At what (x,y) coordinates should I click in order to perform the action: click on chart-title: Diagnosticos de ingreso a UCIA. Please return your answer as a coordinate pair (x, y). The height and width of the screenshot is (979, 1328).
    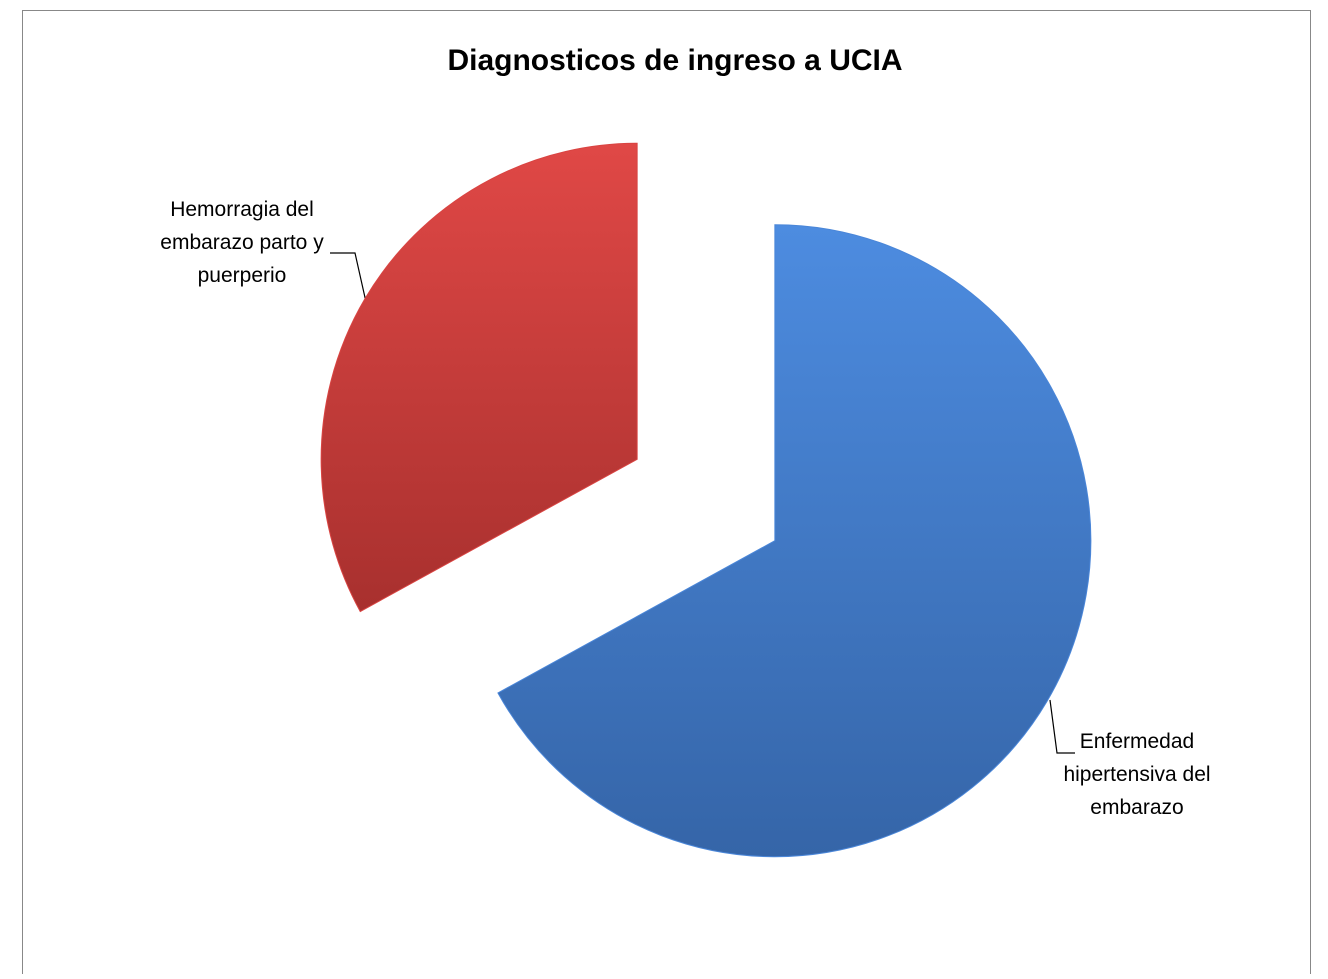
    Looking at the image, I should click on (674, 60).